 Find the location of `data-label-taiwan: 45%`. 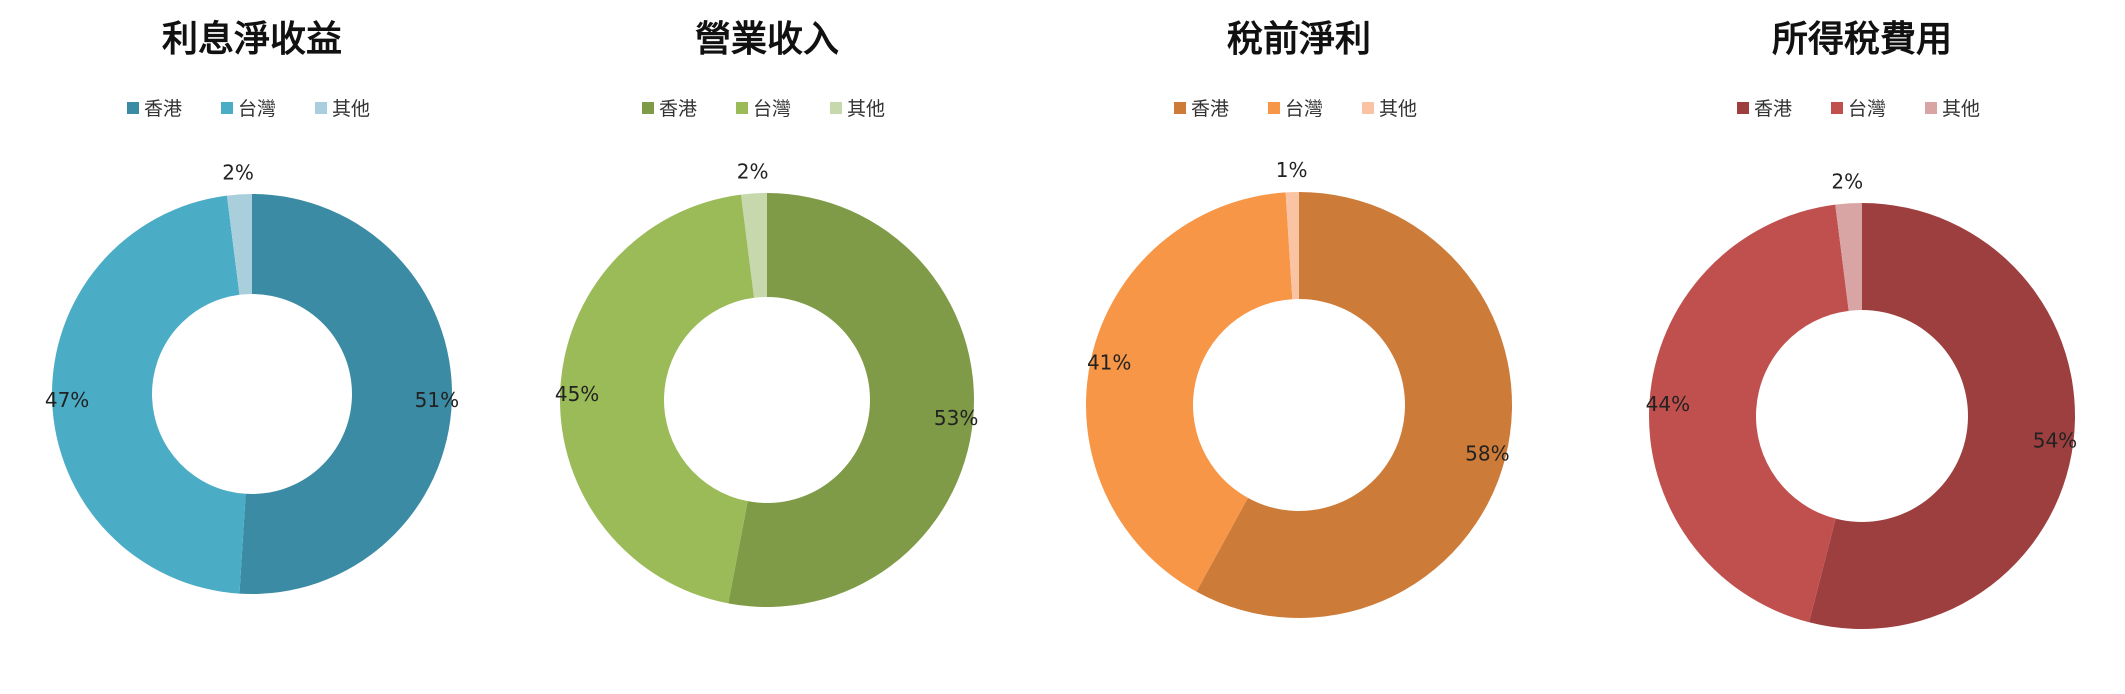

data-label-taiwan: 45% is located at coordinates (577, 394).